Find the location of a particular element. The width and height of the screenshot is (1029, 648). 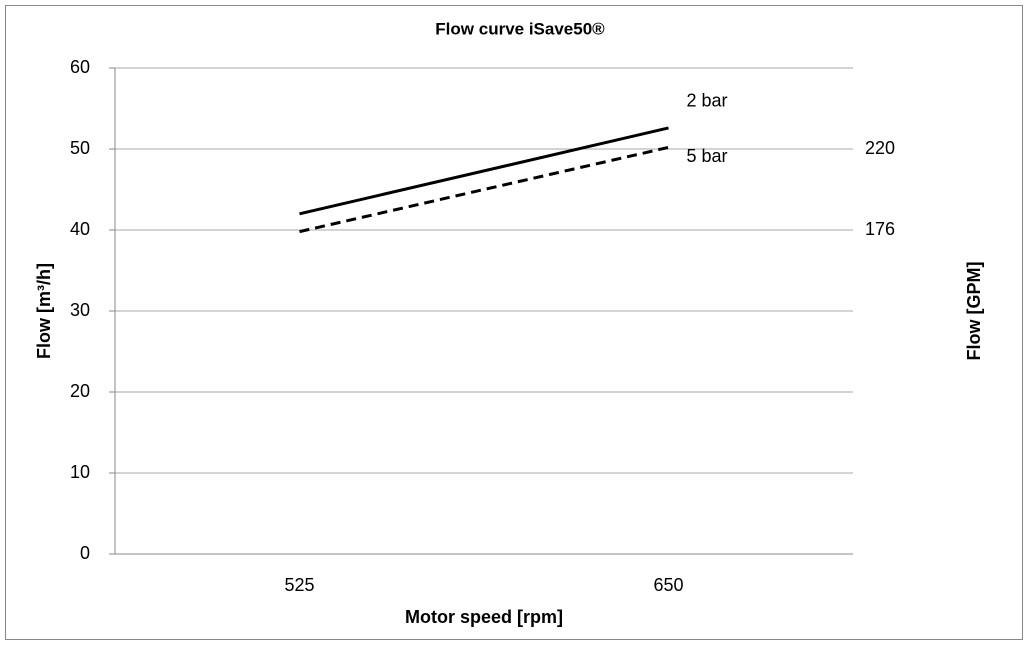

y-tick-label: 10 is located at coordinates (80, 472).